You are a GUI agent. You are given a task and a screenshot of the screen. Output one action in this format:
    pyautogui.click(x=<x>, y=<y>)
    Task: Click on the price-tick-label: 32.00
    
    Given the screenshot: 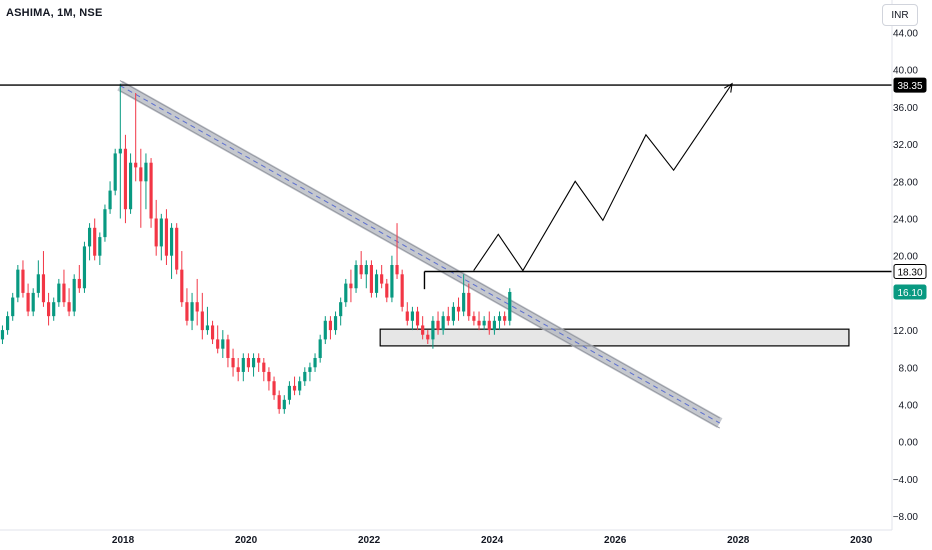 What is the action you would take?
    pyautogui.click(x=905, y=145)
    